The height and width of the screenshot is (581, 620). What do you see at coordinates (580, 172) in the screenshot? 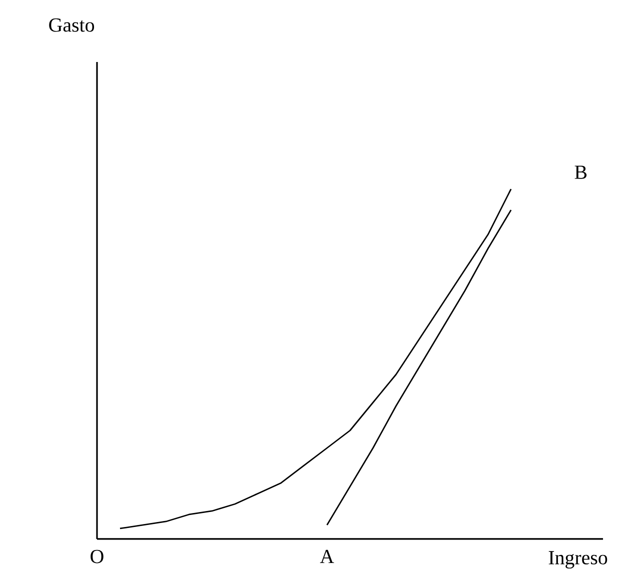
I see `text: B` at bounding box center [580, 172].